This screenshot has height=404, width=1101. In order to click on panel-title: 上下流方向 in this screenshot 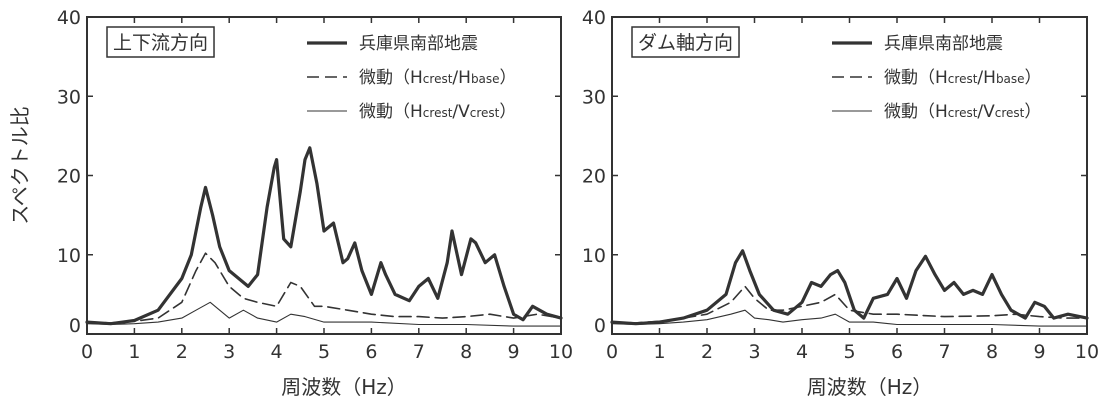, I will do `click(160, 43)`.